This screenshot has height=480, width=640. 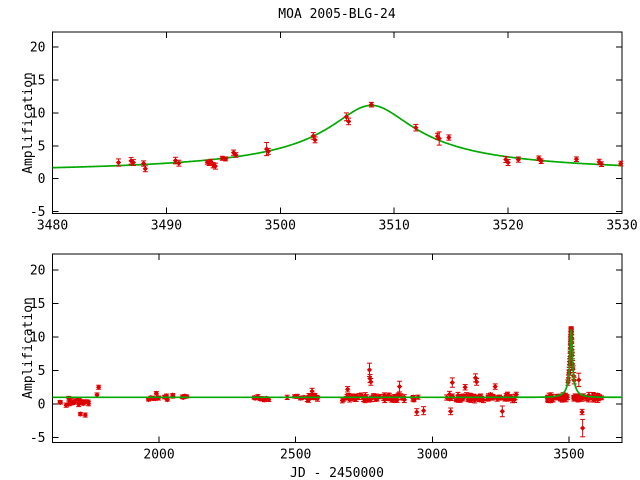 What do you see at coordinates (432, 455) in the screenshot?
I see `x-tick-label: 3000` at bounding box center [432, 455].